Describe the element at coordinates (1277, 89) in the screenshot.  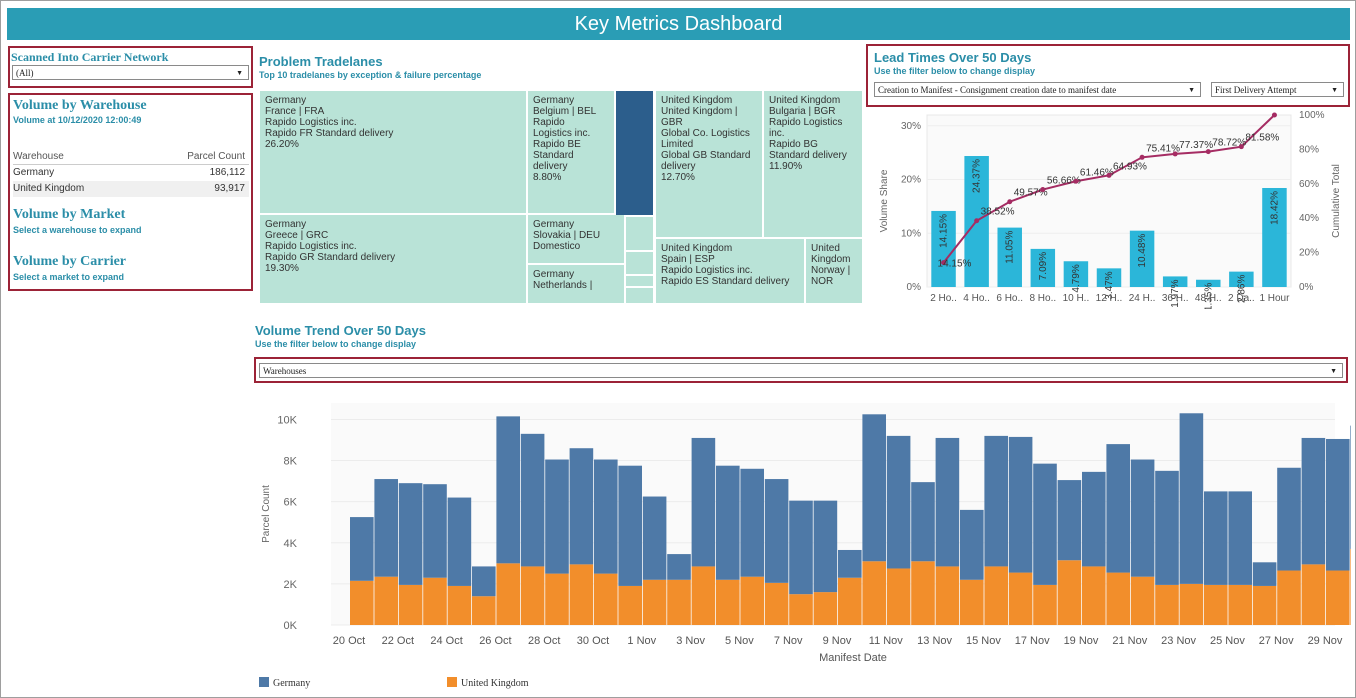
I see `lead-attempt-select: First Delivery Attempt ▼` at that location.